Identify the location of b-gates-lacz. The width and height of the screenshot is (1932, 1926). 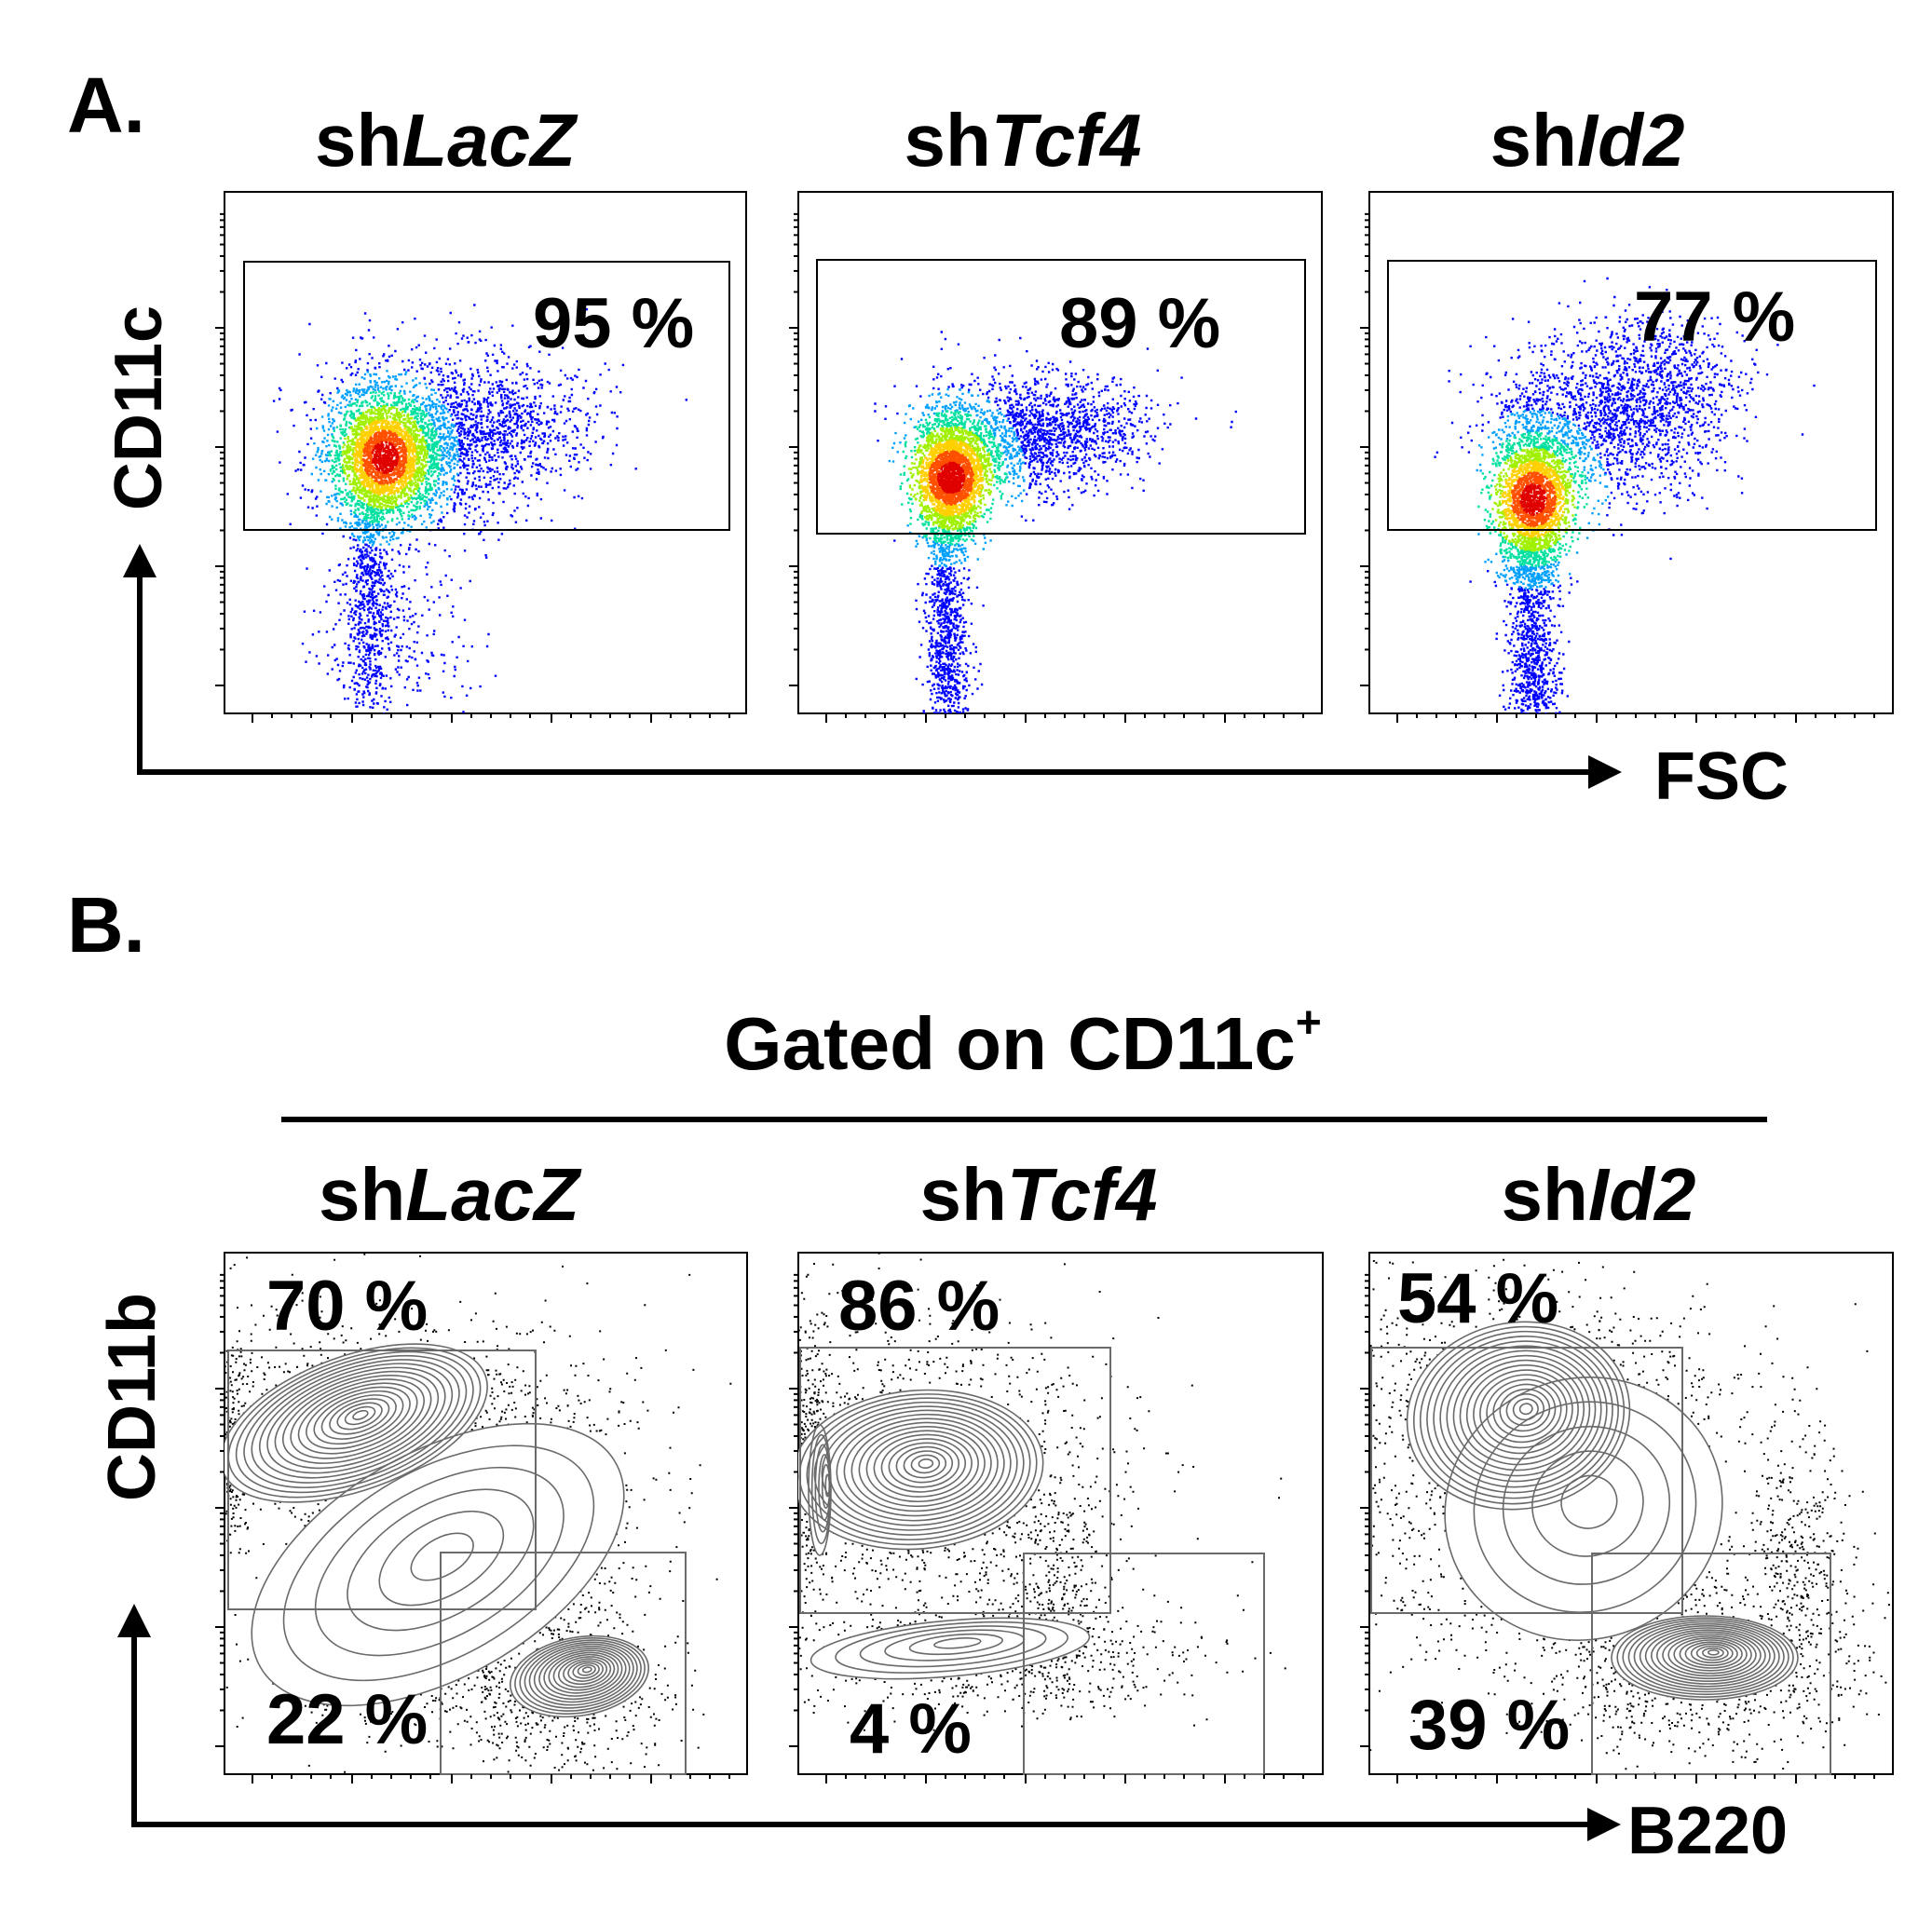
(457, 1562).